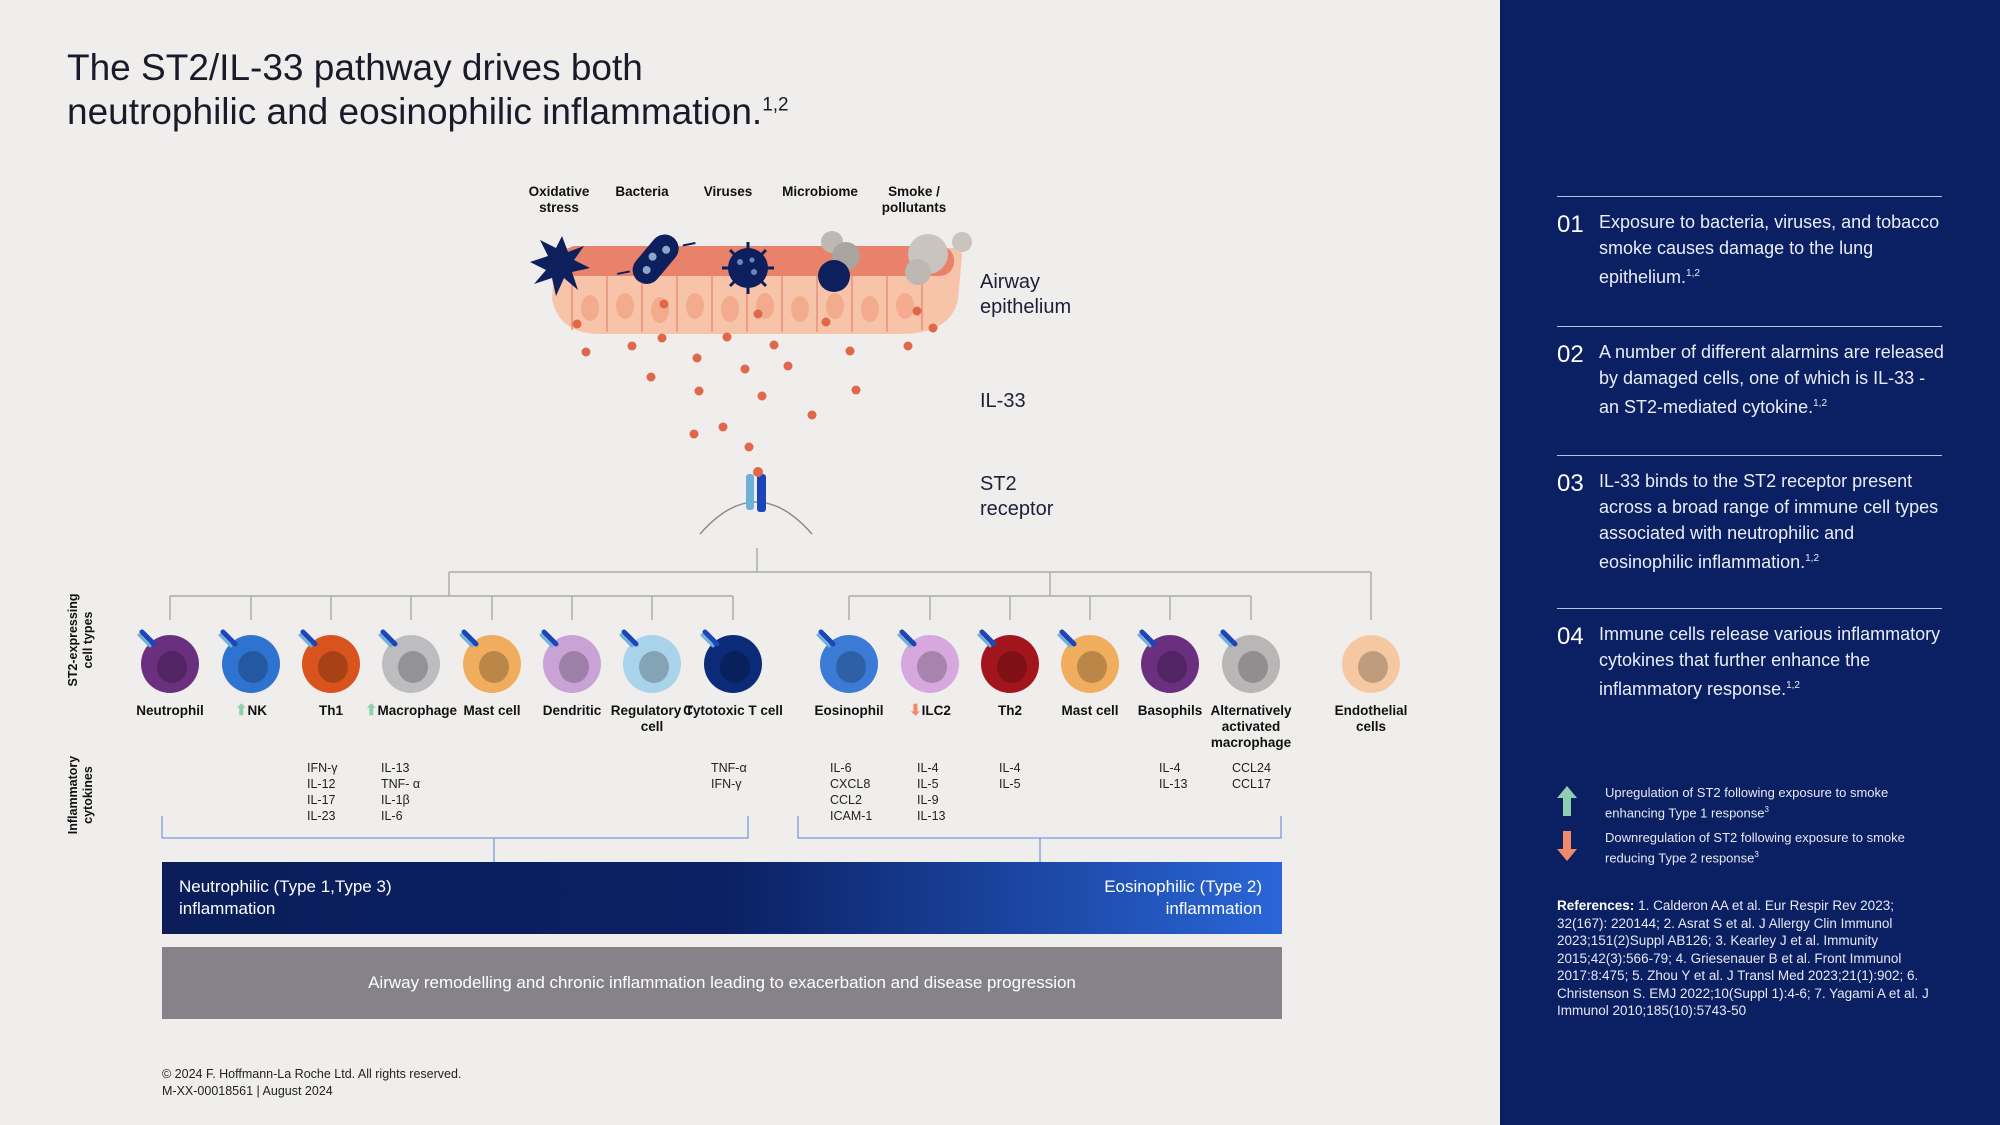 Image resolution: width=2000 pixels, height=1125 pixels. I want to click on step-number: 01, so click(1570, 224).